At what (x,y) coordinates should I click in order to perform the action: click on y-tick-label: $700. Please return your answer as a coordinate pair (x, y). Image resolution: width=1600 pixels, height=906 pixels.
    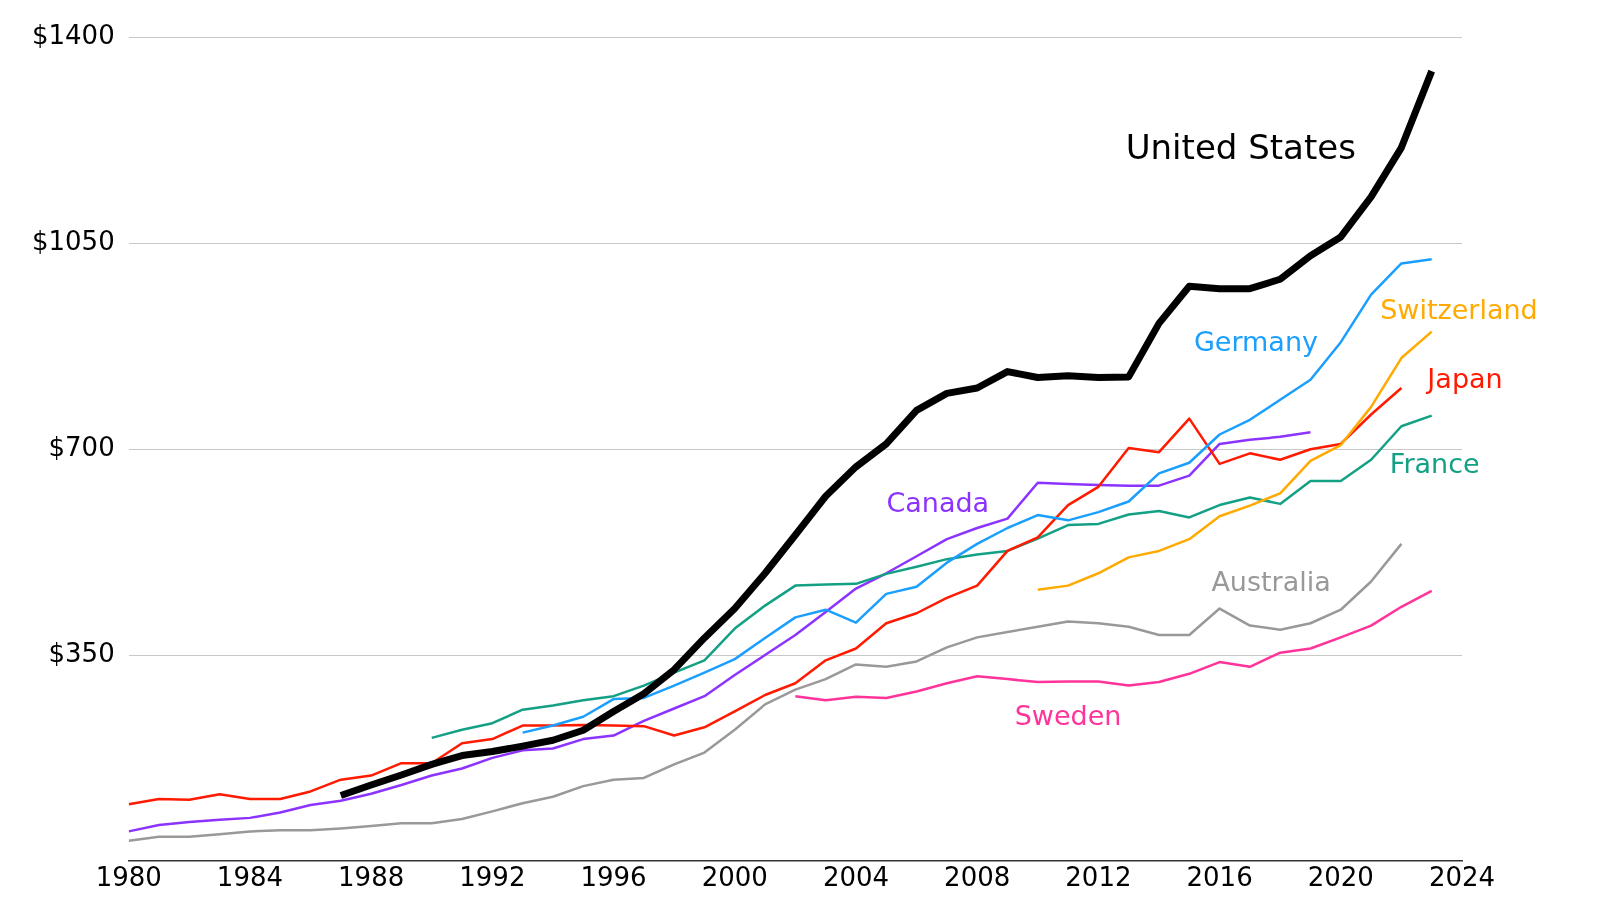
    Looking at the image, I should click on (81, 446).